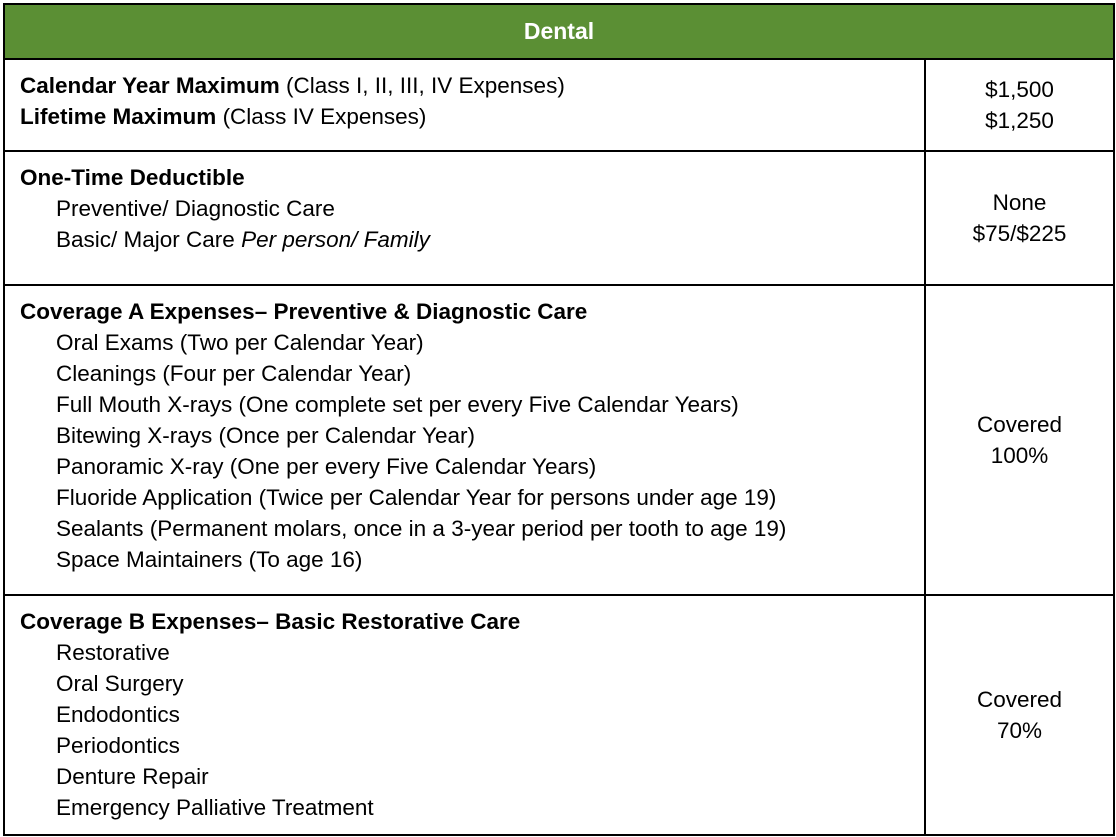  What do you see at coordinates (472, 239) in the screenshot?
I see `deductible-basic-line: Basic/ Major Care Per person/ Family` at bounding box center [472, 239].